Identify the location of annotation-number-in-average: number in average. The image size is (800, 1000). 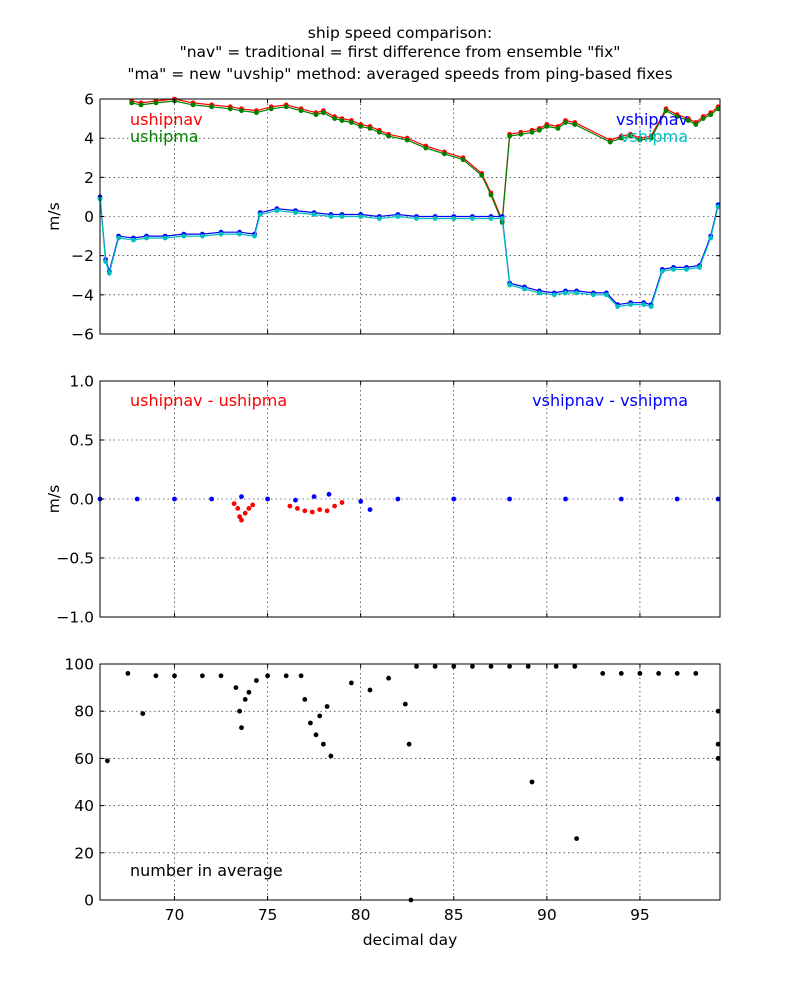
(206, 870).